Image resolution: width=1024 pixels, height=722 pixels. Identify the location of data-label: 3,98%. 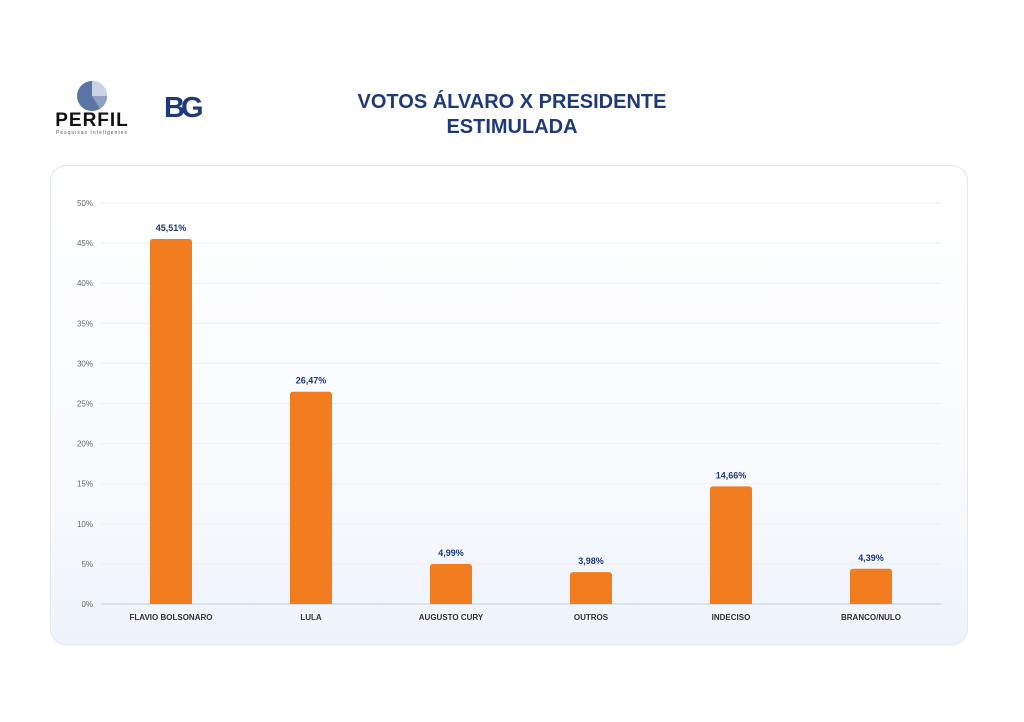
(591, 561).